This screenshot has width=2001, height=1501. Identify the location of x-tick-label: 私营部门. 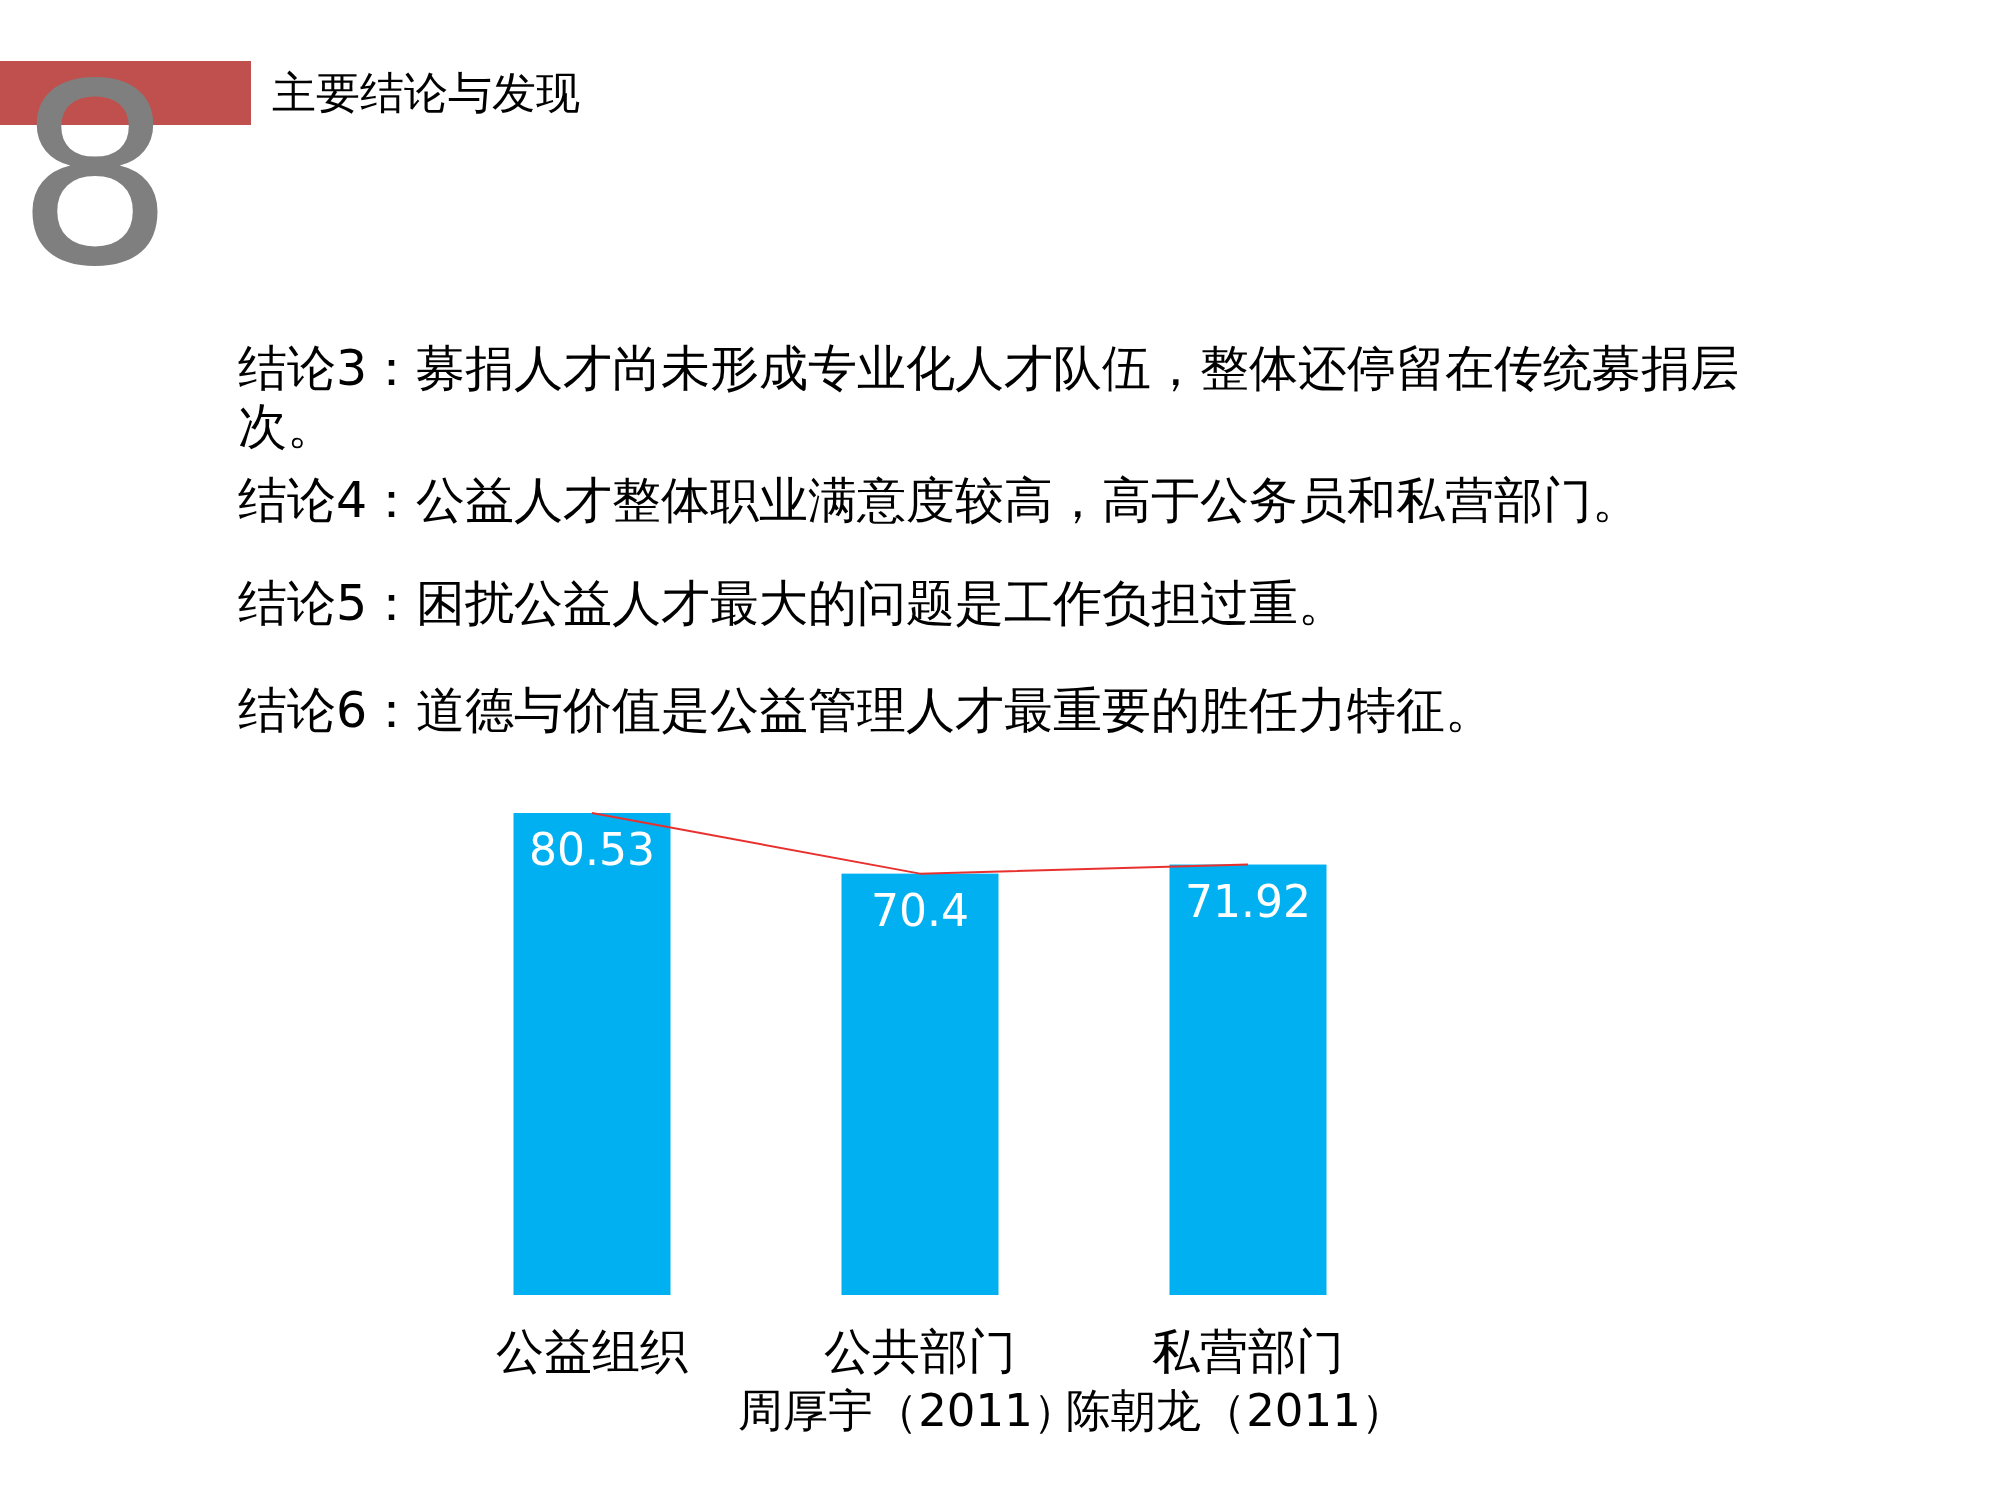
(1248, 1351).